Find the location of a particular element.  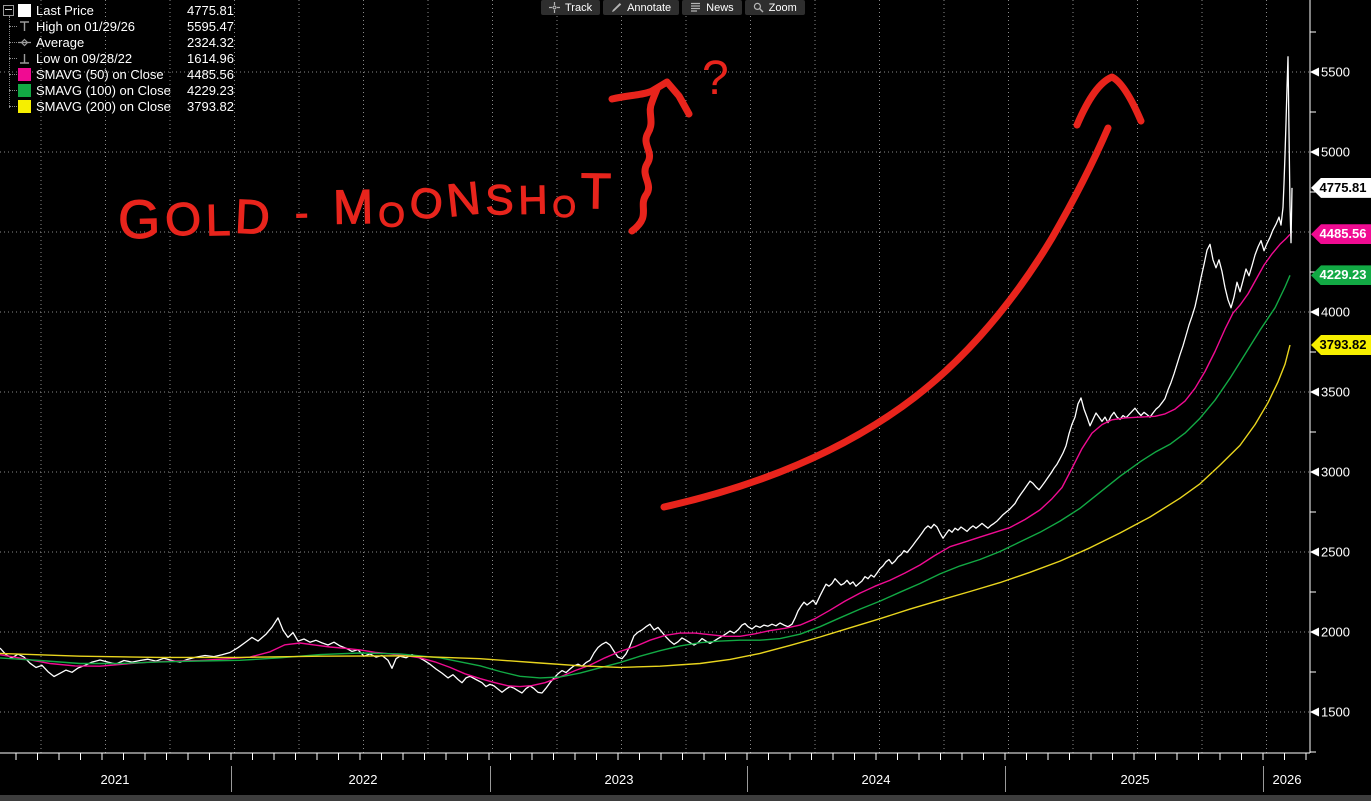

handwritten-letter: G is located at coordinates (139, 220).